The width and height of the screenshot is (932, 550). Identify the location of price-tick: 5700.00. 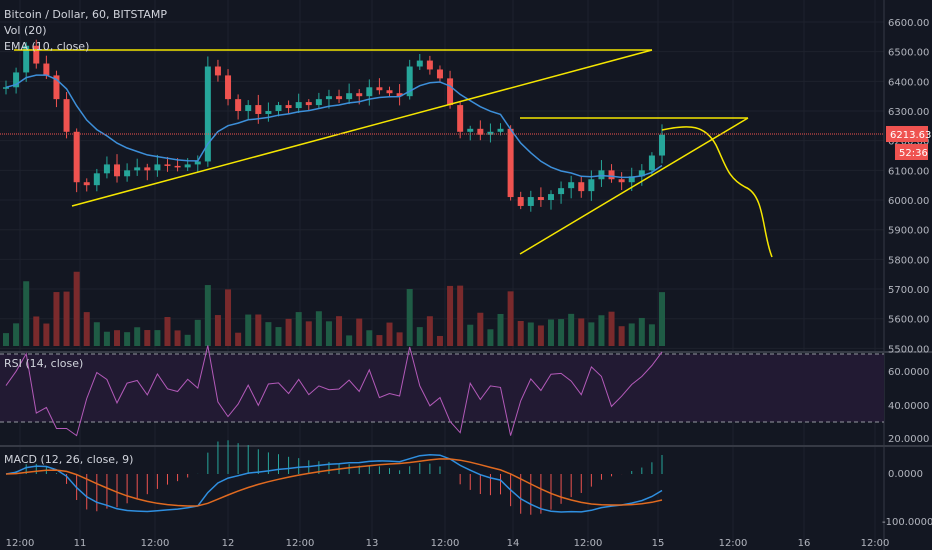
(908, 290).